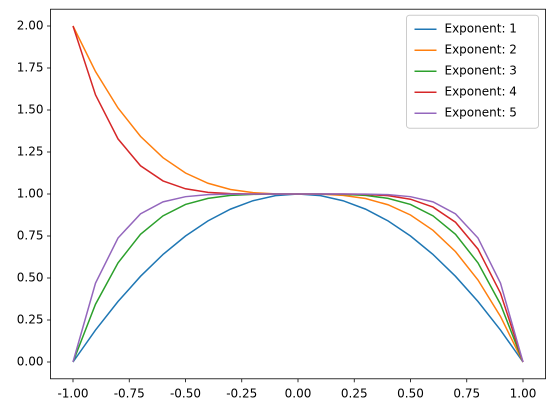 Image resolution: width=556 pixels, height=413 pixels. Describe the element at coordinates (481, 113) in the screenshot. I see `legend-label: Exponent: 5` at that location.